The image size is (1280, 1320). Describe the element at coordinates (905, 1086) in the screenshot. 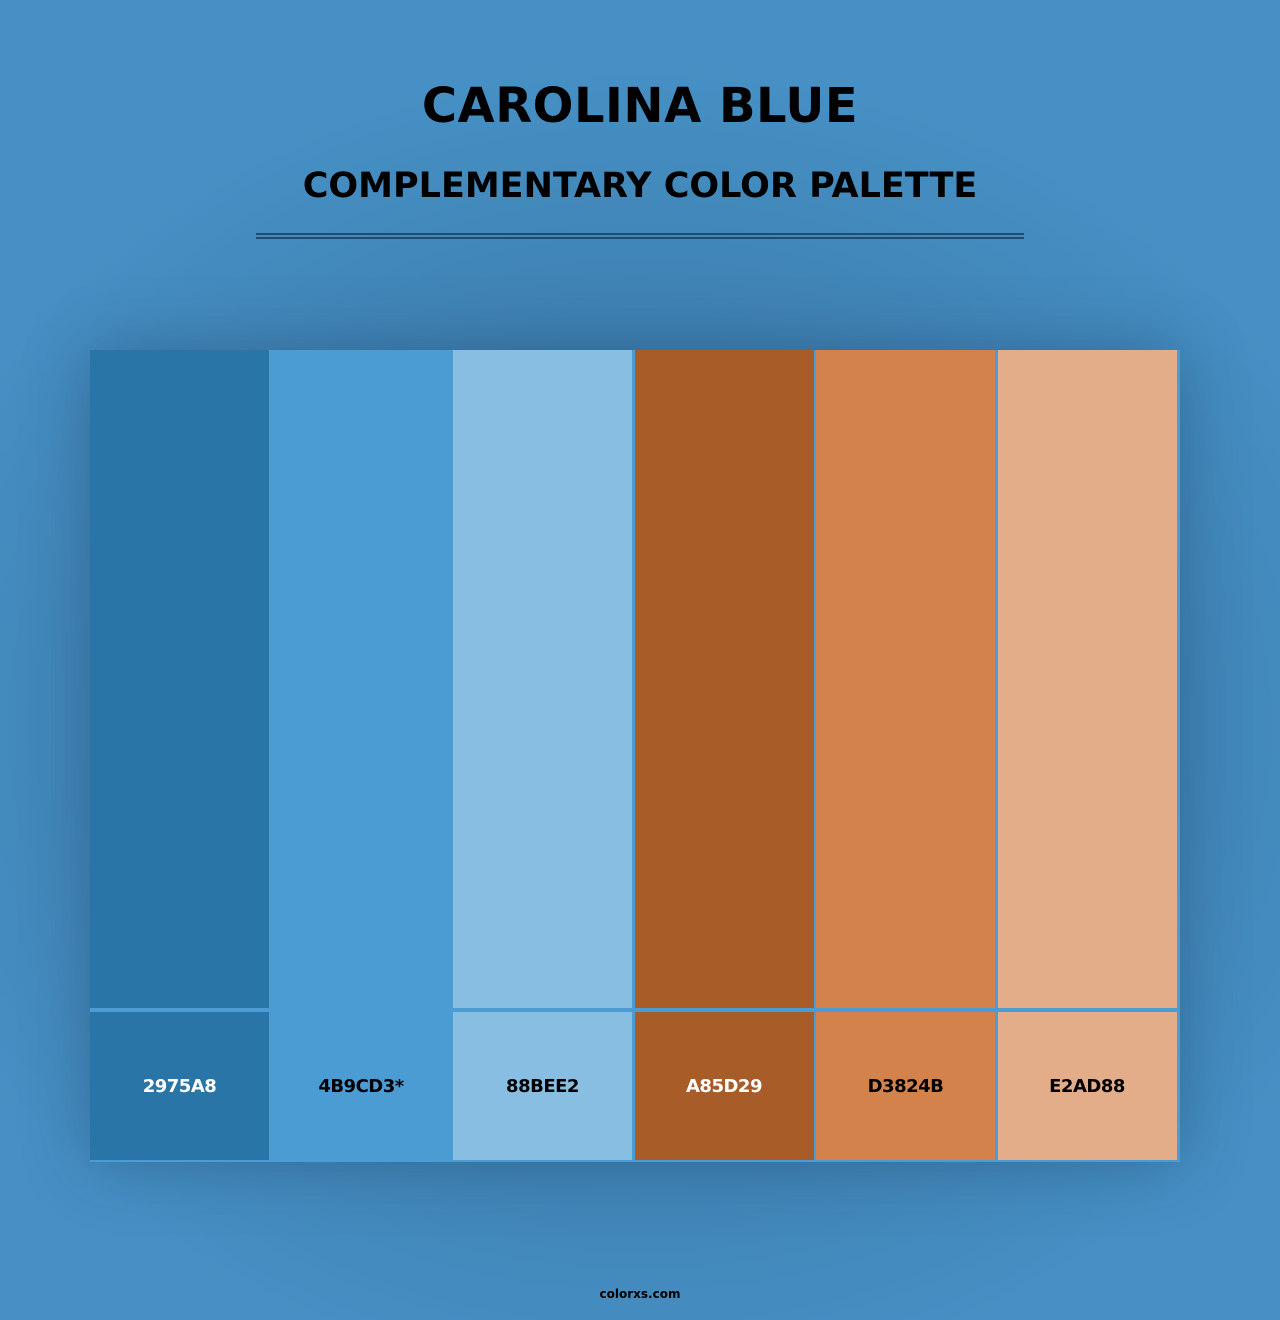

I see `swatch-hex-label: D3824B` at that location.